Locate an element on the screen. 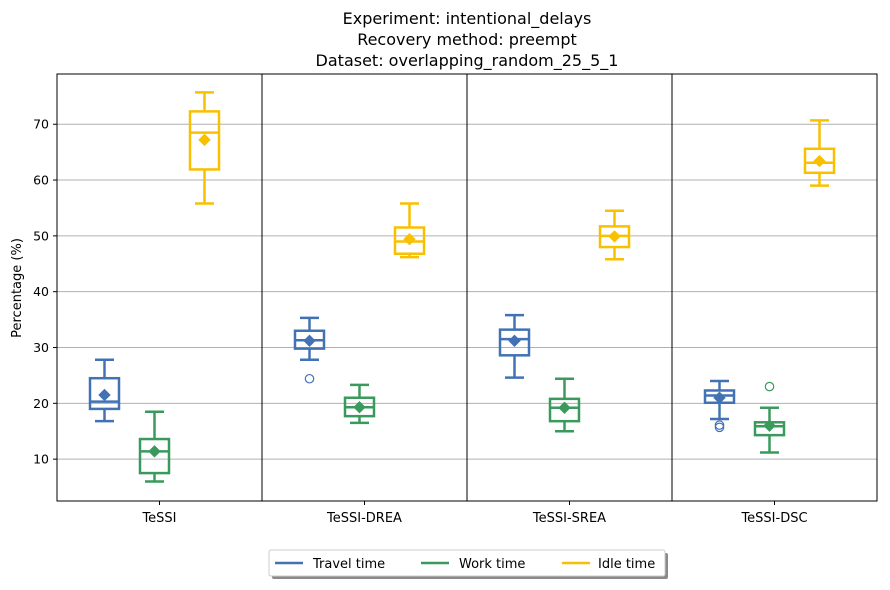 The height and width of the screenshot is (590, 890). x-tick-label: TeSSI-DSC is located at coordinates (773, 518).